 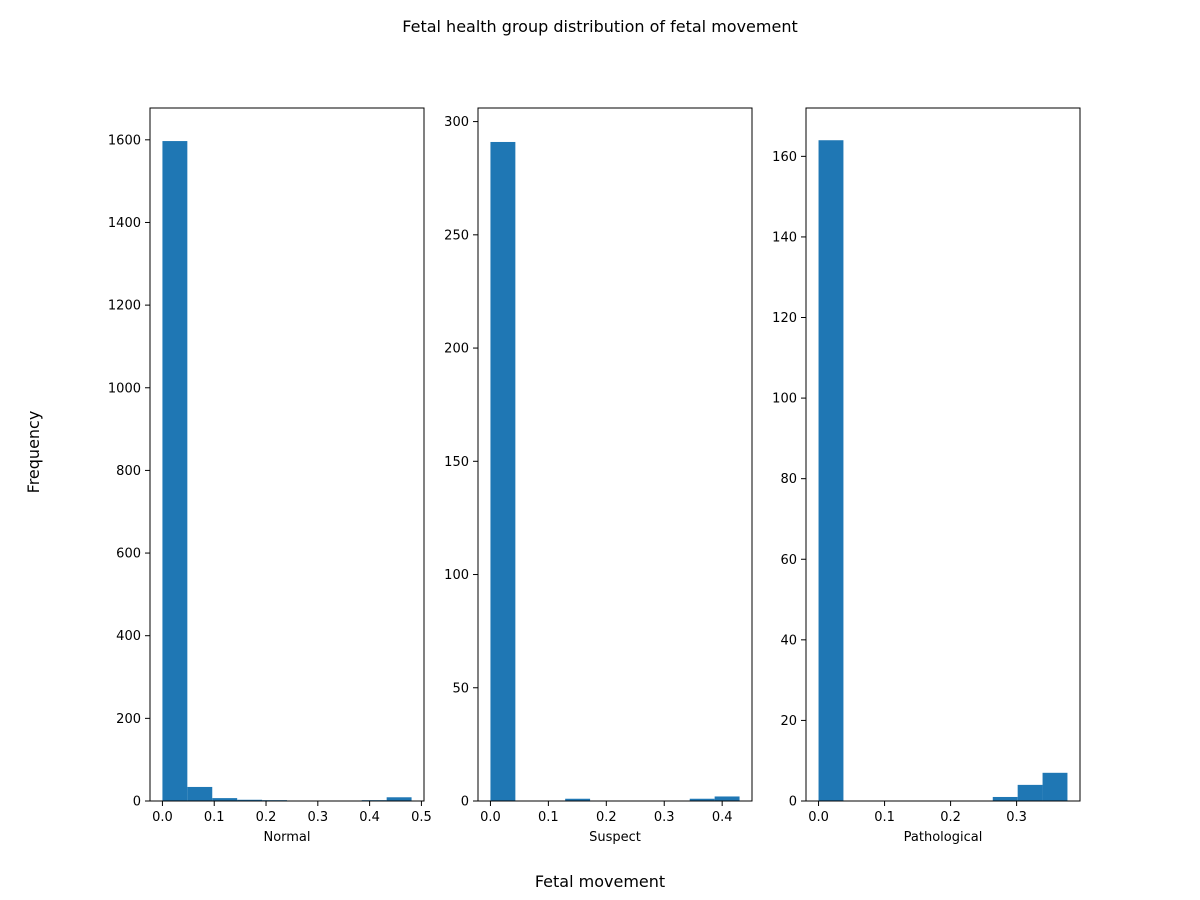 What do you see at coordinates (600, 881) in the screenshot?
I see `figure-xlabel: Fetal movement` at bounding box center [600, 881].